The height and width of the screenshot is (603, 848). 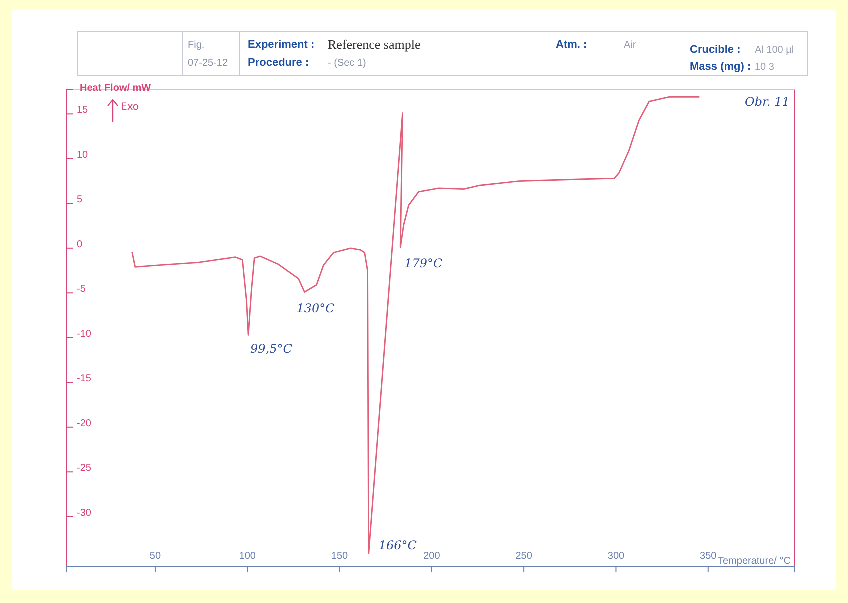 I want to click on y-tick-label: -30, so click(x=84, y=513).